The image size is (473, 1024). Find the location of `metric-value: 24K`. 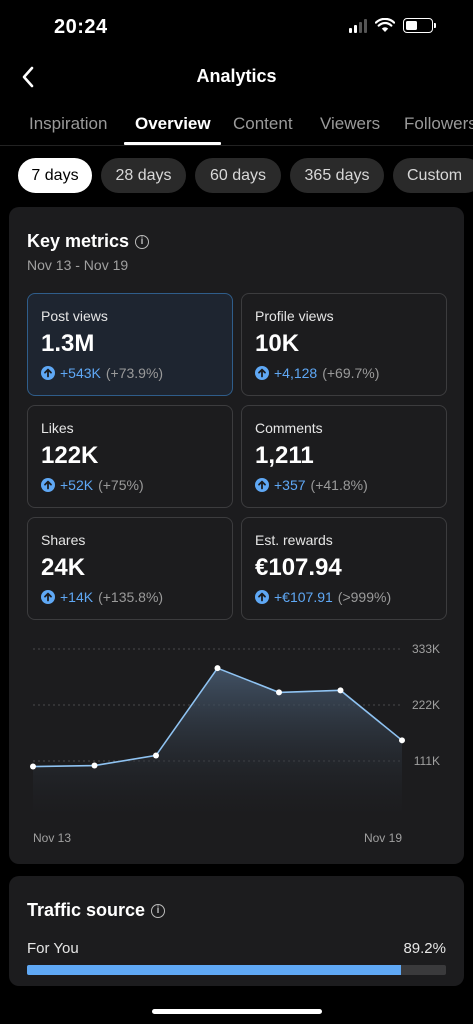

metric-value: 24K is located at coordinates (63, 567).